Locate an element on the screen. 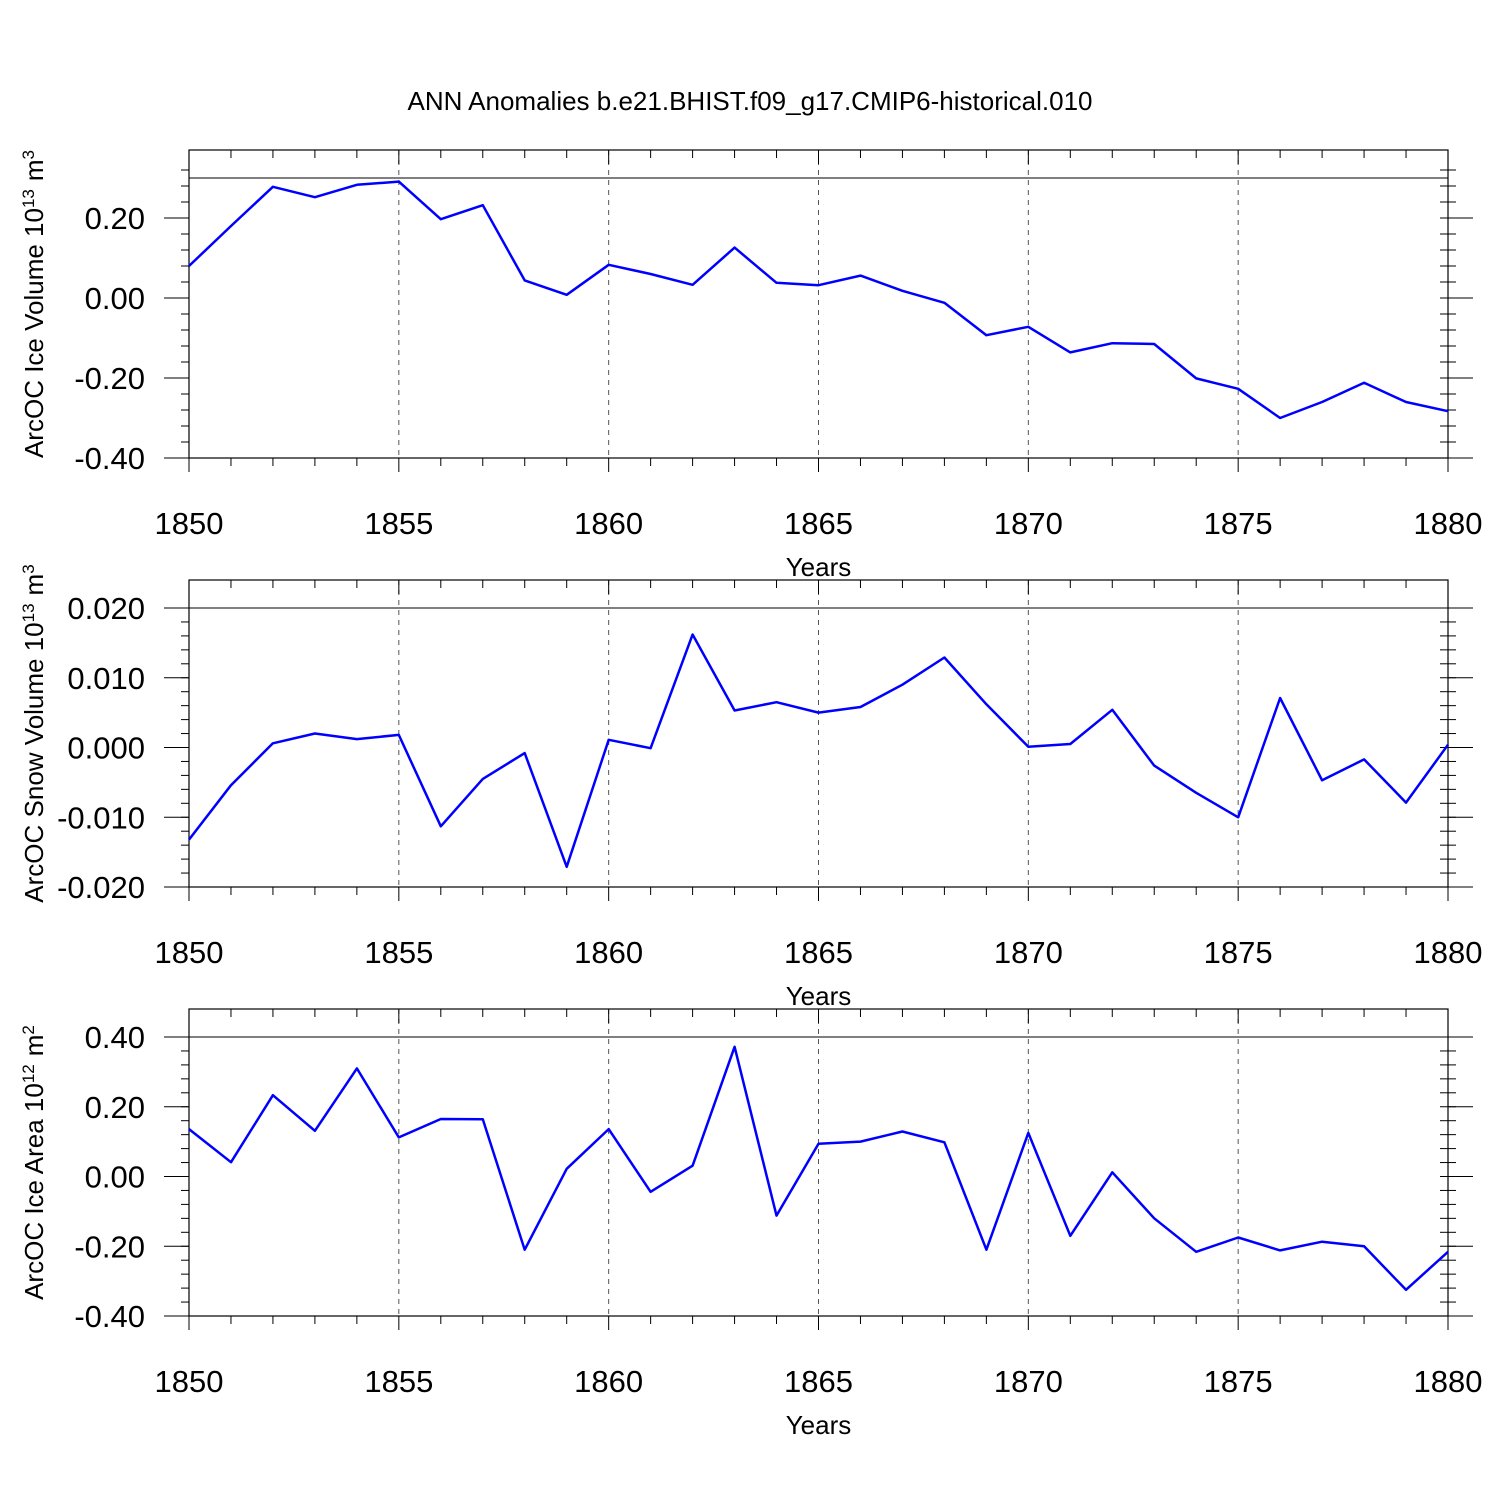 The height and width of the screenshot is (1500, 1500). y-tick-label: 0.010 is located at coordinates (106, 678).